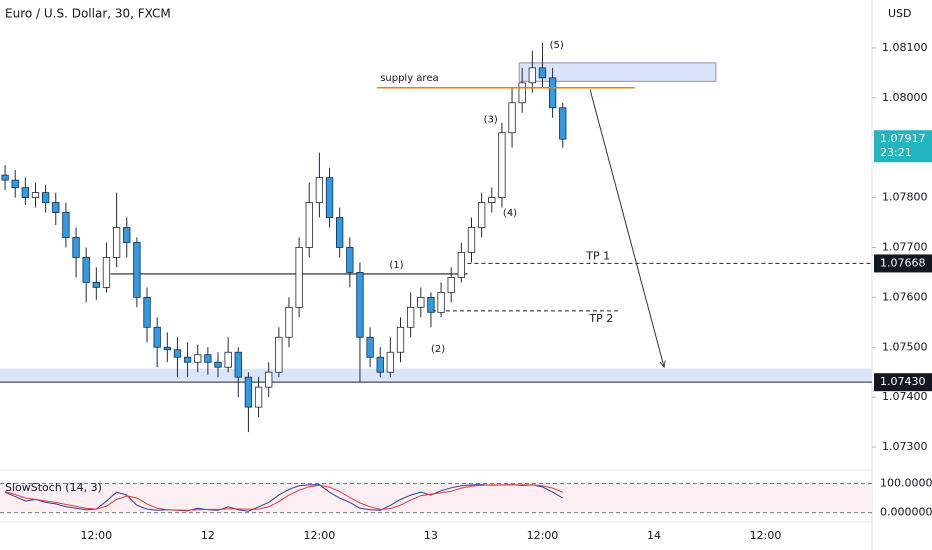 The height and width of the screenshot is (550, 932). I want to click on target-label: TP 2, so click(600, 318).